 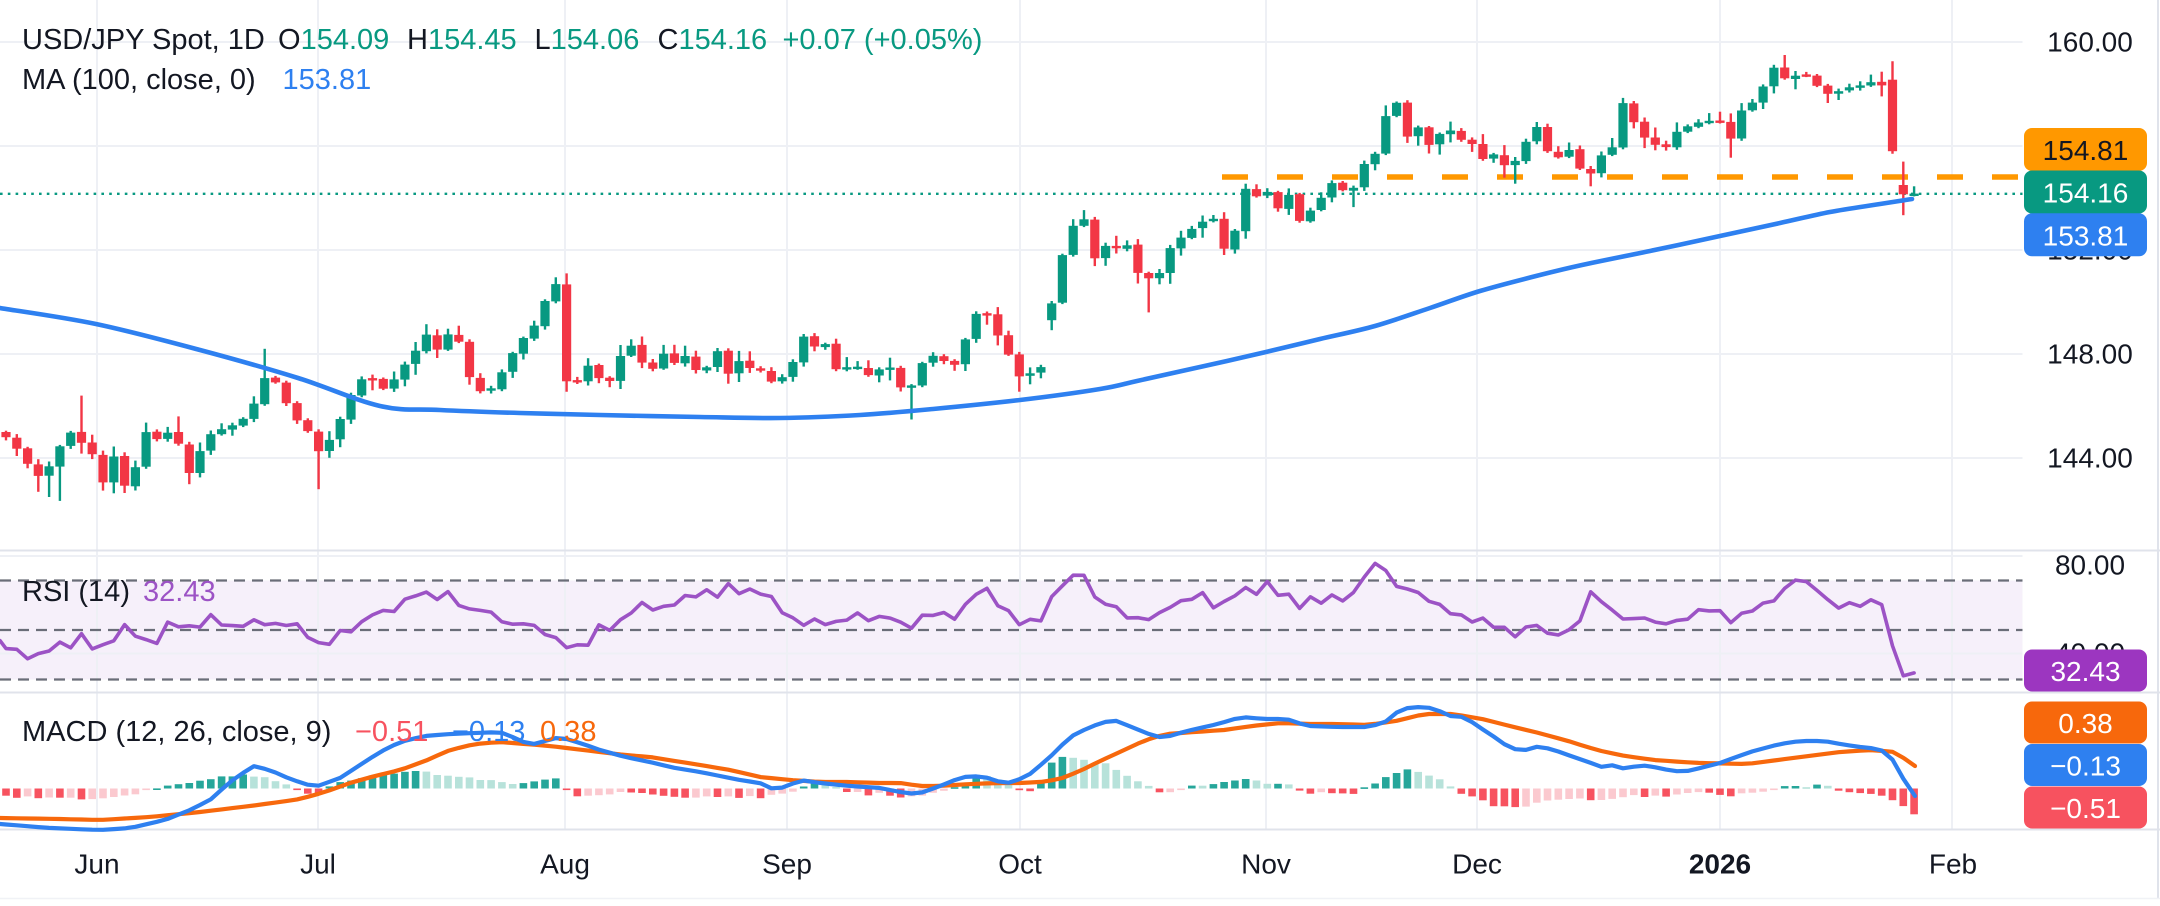 What do you see at coordinates (713, 40) in the screenshot?
I see `svg-text: C154.16` at bounding box center [713, 40].